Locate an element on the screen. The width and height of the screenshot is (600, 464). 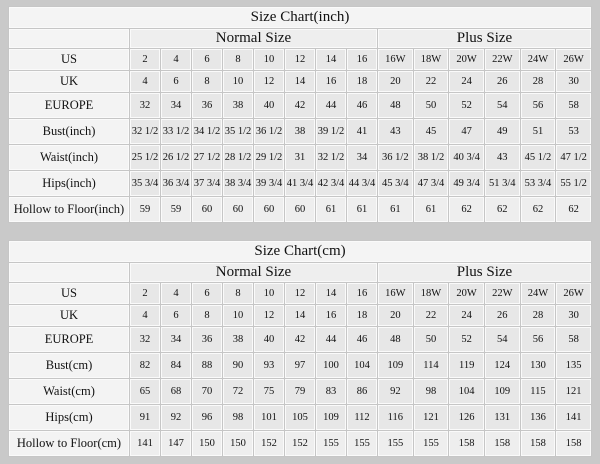
table-title-row: Size Chart(inch) is located at coordinates (300, 17).